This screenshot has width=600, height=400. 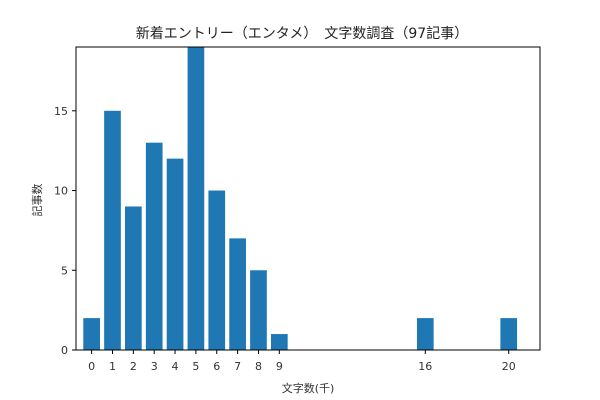 I want to click on chart-title: 新着エントリー（エンタメ） 文字数調査（97記事）, so click(x=302, y=33).